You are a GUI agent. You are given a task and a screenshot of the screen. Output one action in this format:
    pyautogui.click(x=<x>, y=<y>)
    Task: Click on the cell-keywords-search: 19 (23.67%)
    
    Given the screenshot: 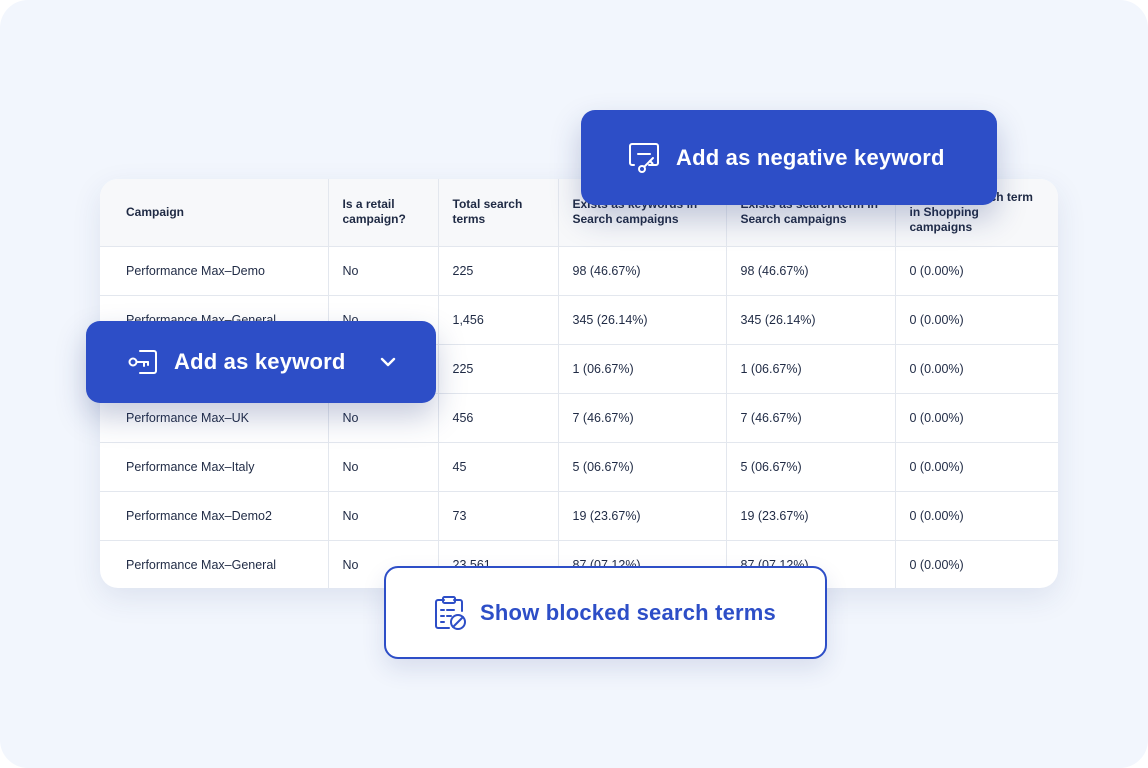 What is the action you would take?
    pyautogui.click(x=642, y=516)
    